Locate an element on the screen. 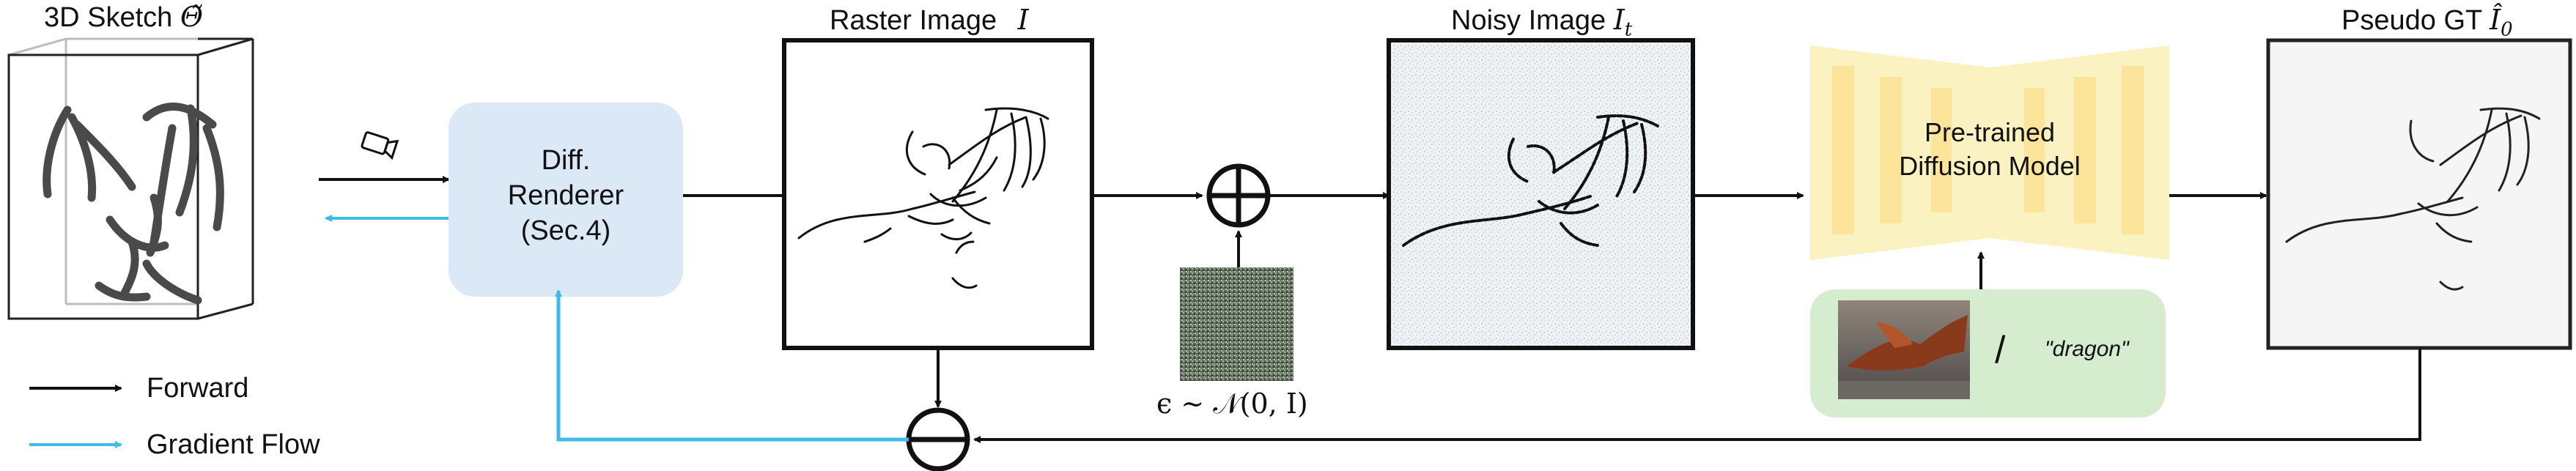  diffusion-model-block is located at coordinates (1989, 152).